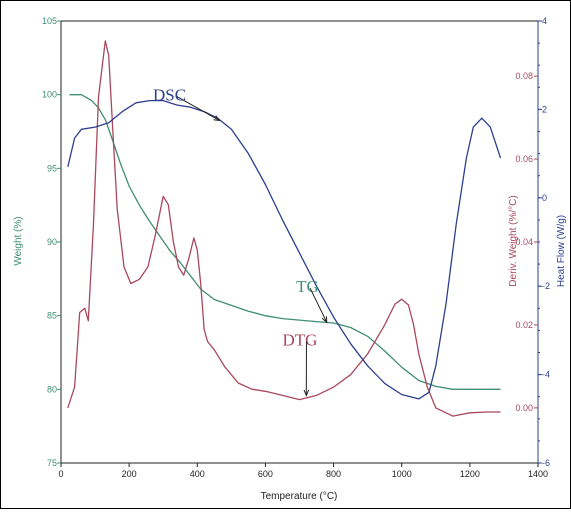 This screenshot has width=571, height=513. Describe the element at coordinates (524, 325) in the screenshot. I see `deriv-tick-label: 0.02` at that location.